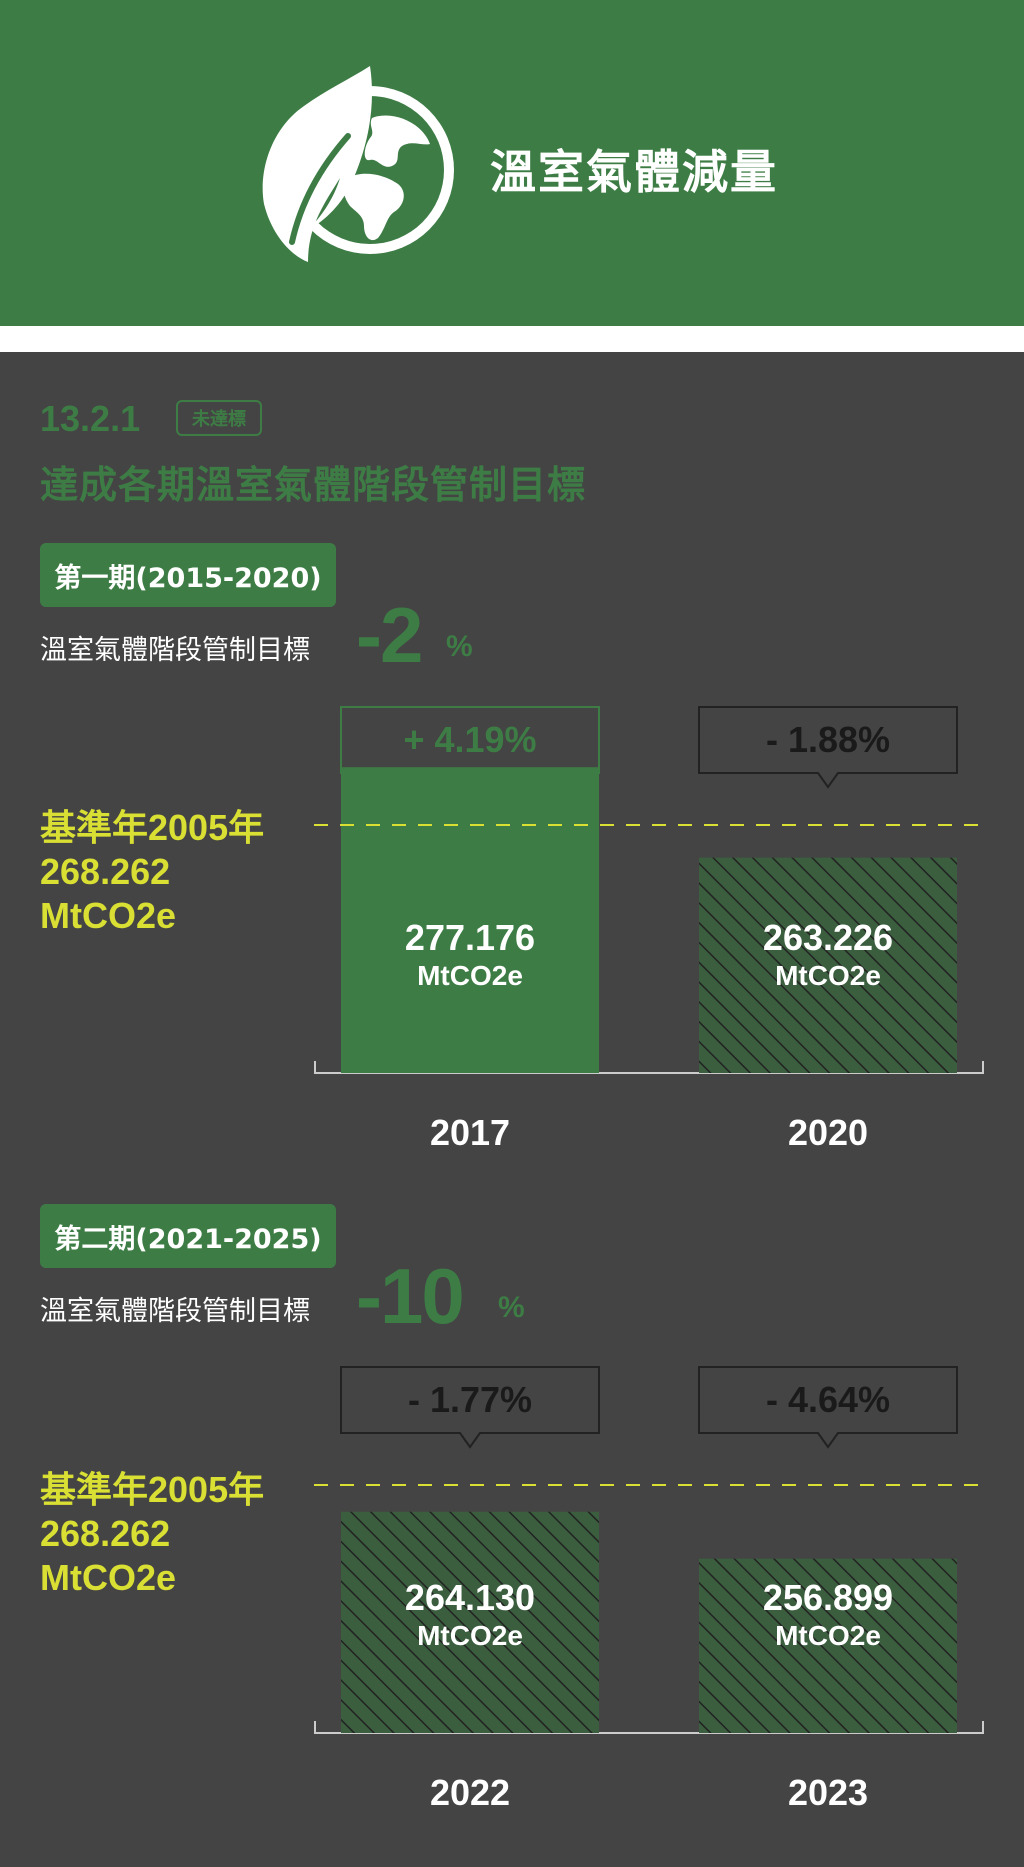 The width and height of the screenshot is (1024, 1867). What do you see at coordinates (828, 1792) in the screenshot?
I see `x-tick-label: 2023` at bounding box center [828, 1792].